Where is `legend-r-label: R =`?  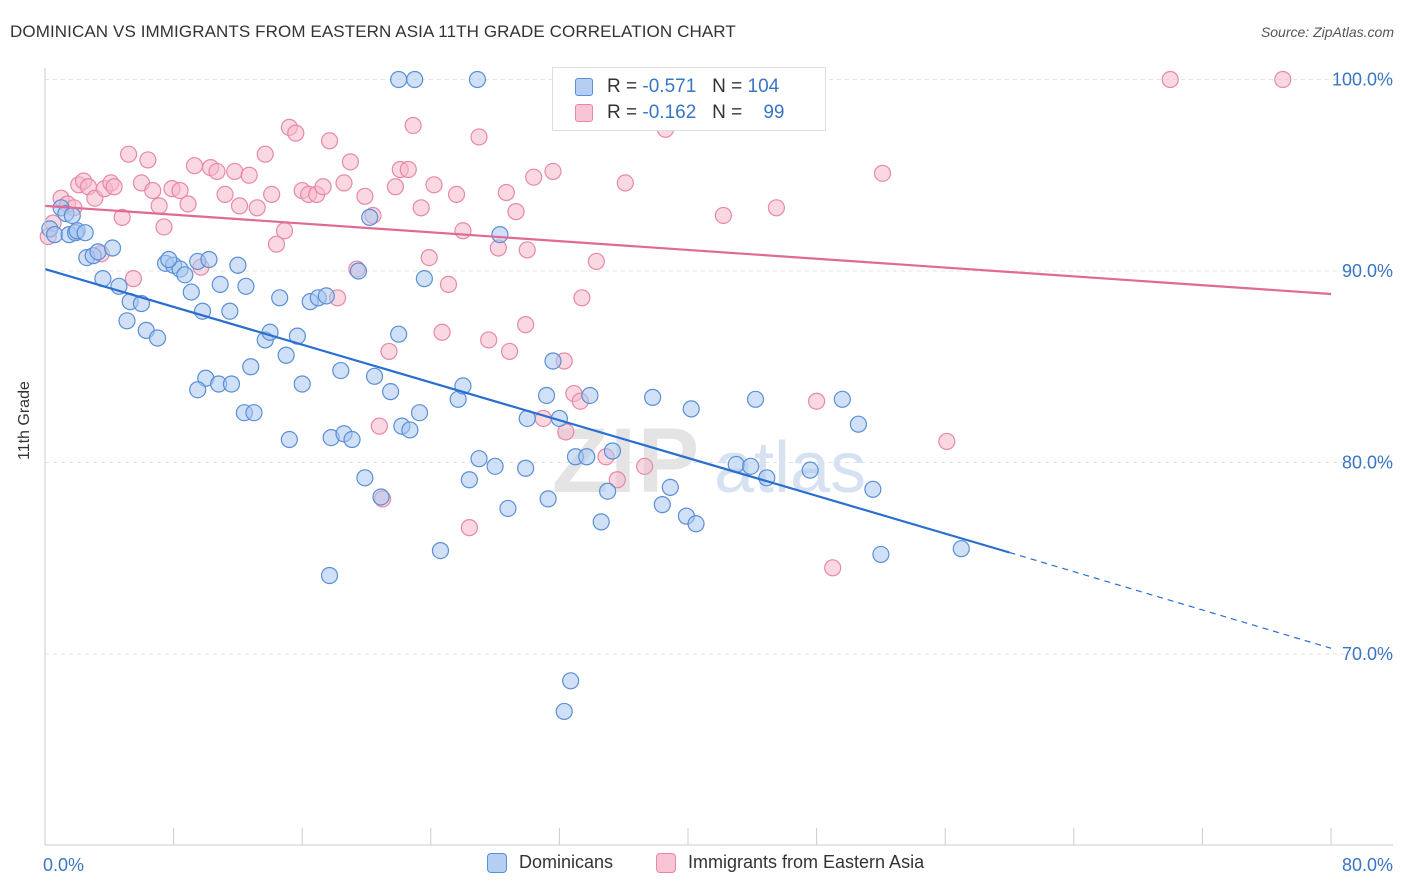
legend-r-label: R = is located at coordinates (622, 86).